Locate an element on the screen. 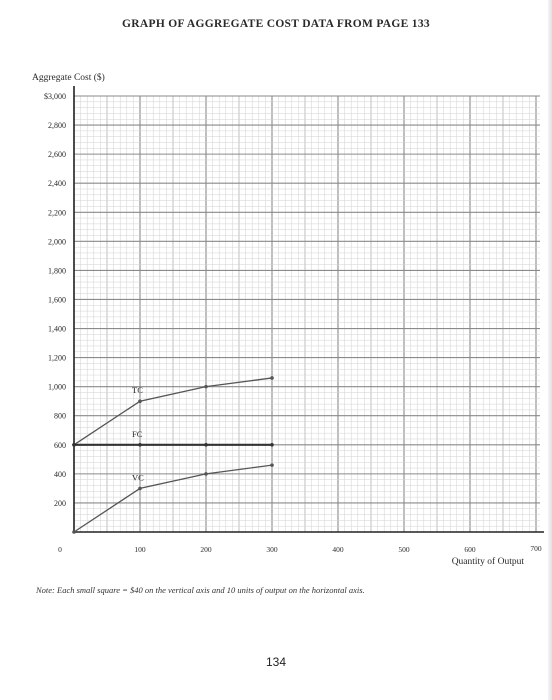 This screenshot has height=700, width=552. y-tick-label: 2,800 is located at coordinates (57, 125).